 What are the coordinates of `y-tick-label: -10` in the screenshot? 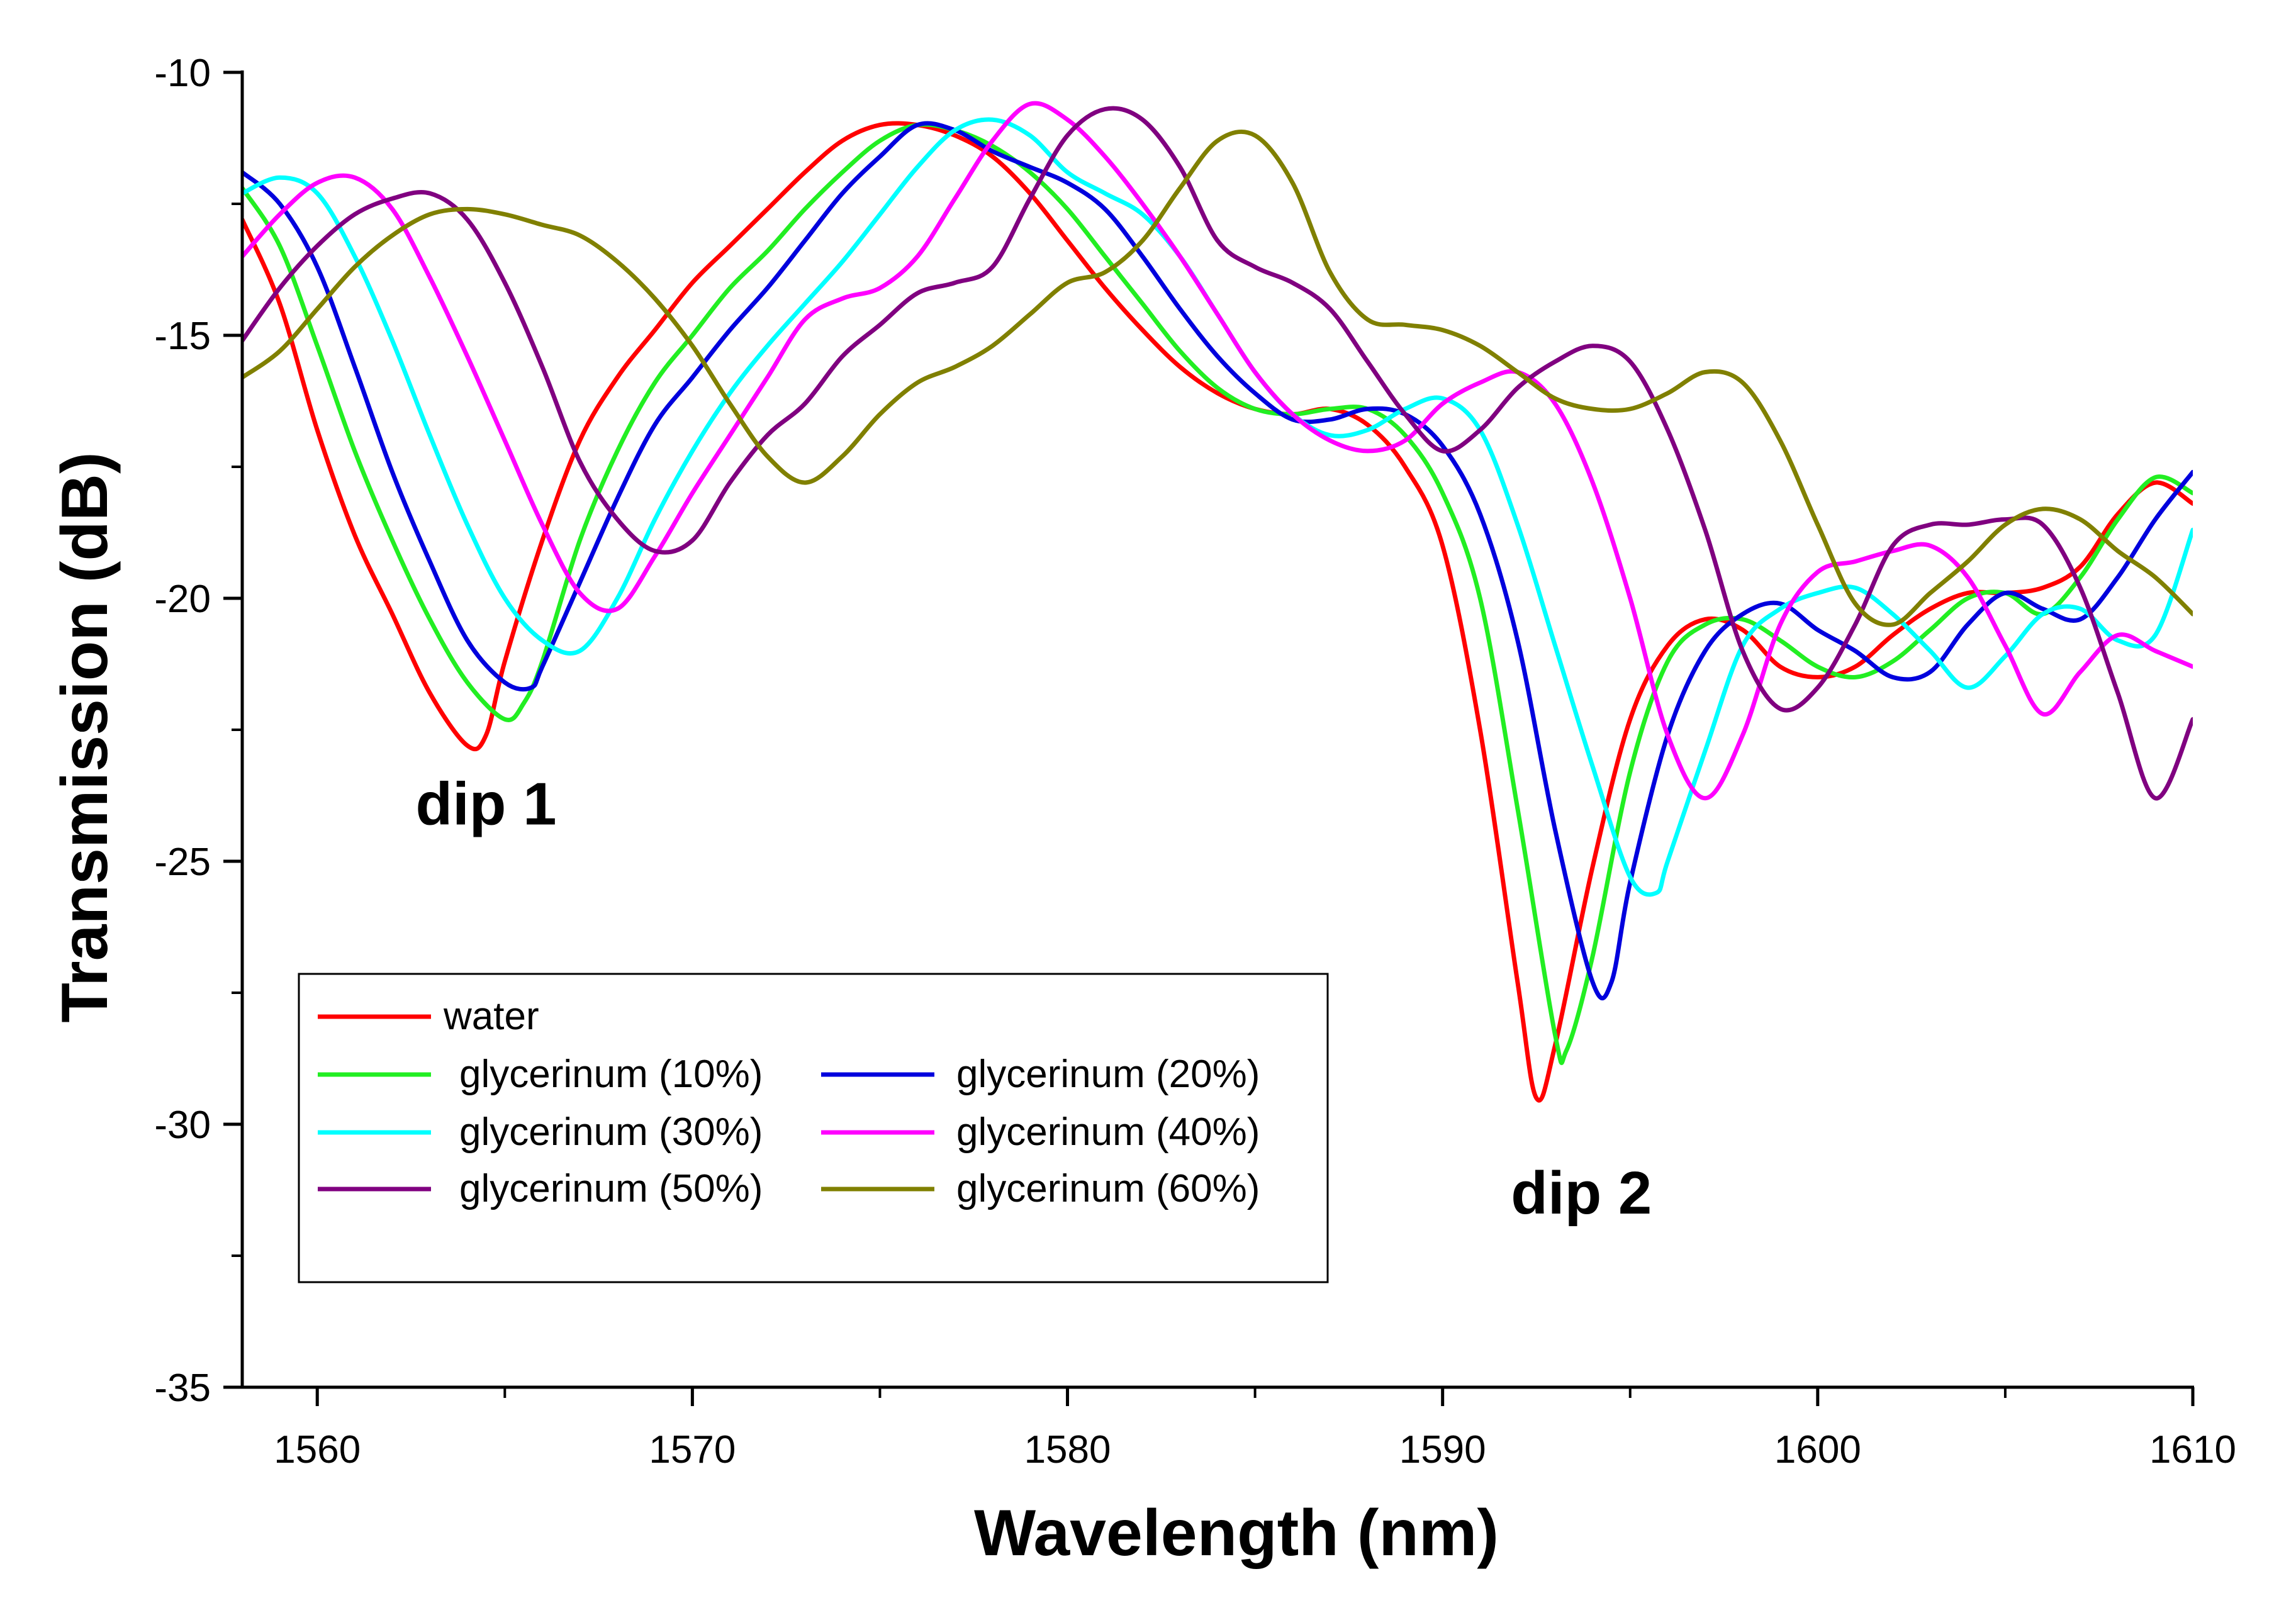 It's located at (182, 73).